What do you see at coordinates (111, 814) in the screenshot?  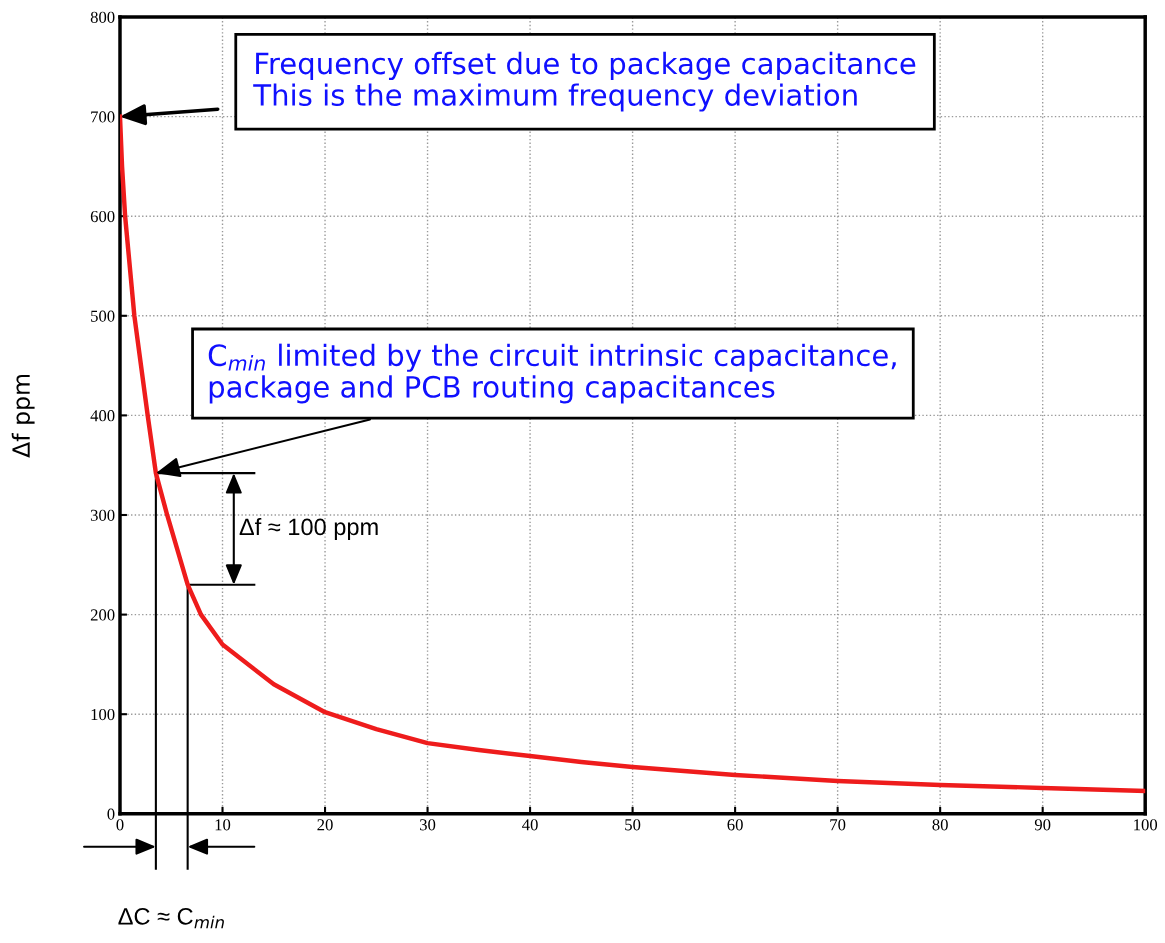 I see `y-tick-label: 0` at bounding box center [111, 814].